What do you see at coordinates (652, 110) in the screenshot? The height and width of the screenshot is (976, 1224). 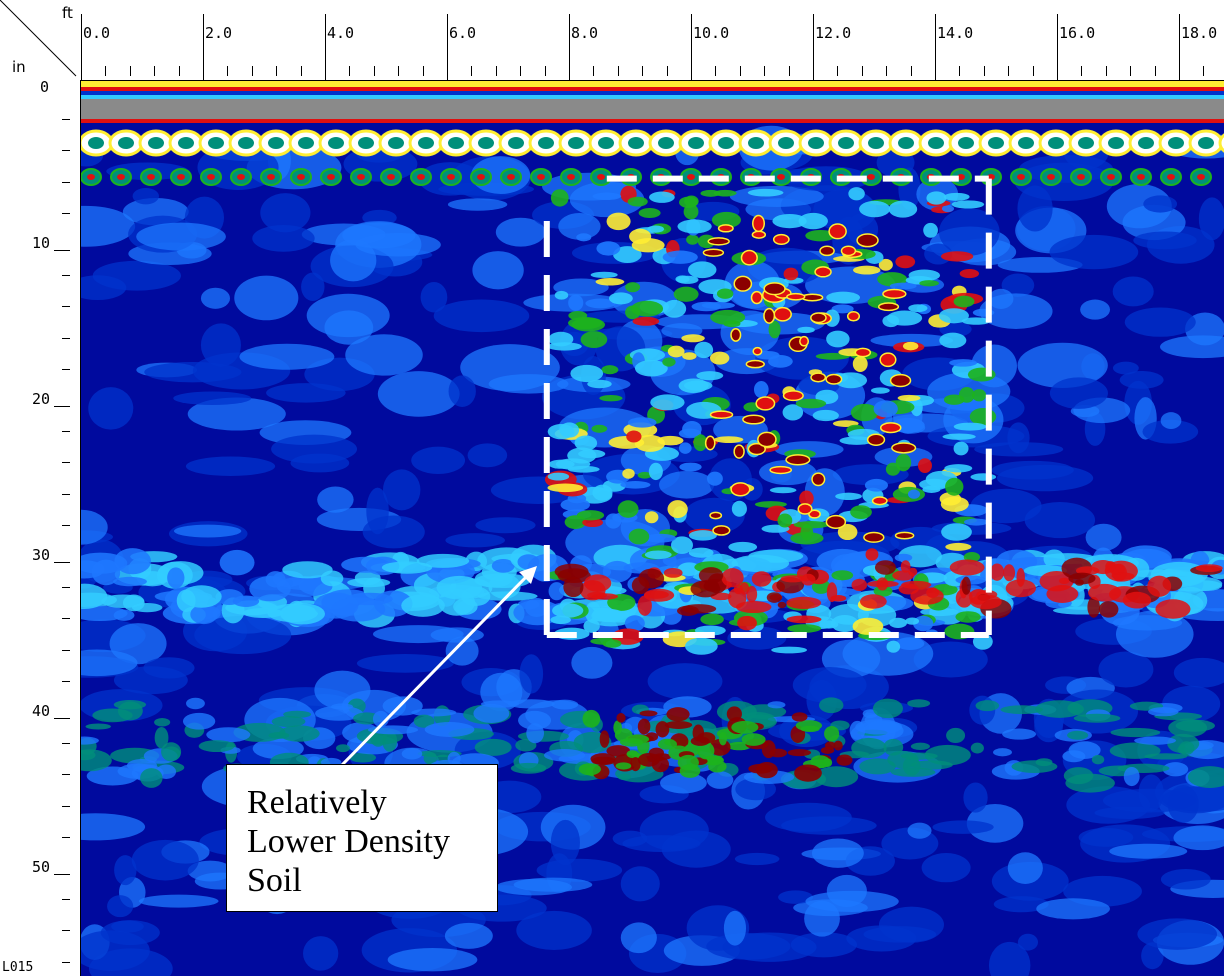 I see `surface-gray-band` at bounding box center [652, 110].